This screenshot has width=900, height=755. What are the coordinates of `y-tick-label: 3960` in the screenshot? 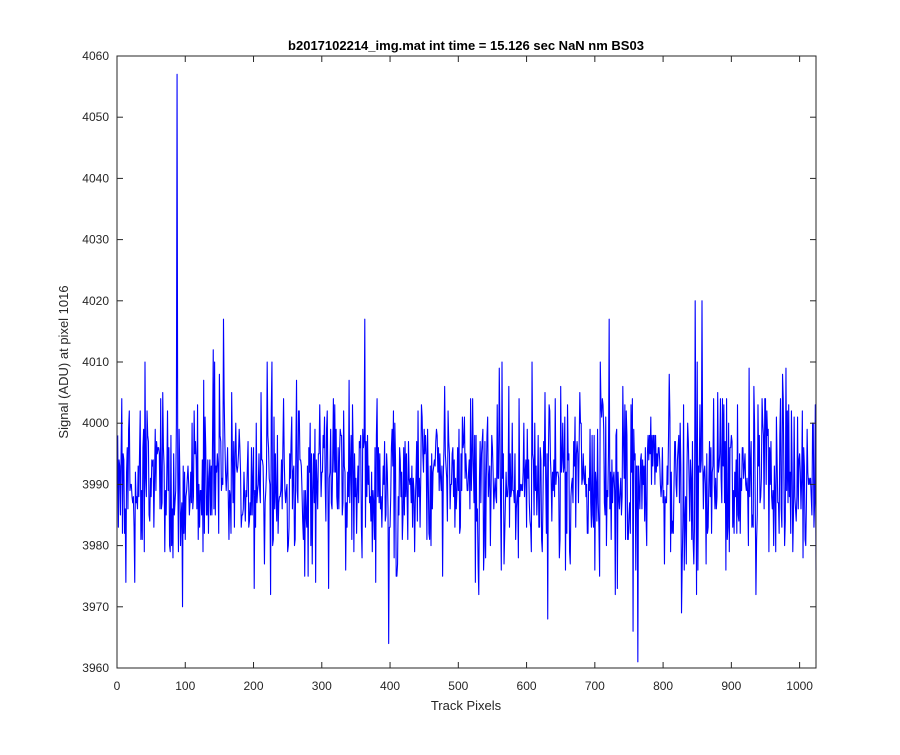 It's located at (95, 668).